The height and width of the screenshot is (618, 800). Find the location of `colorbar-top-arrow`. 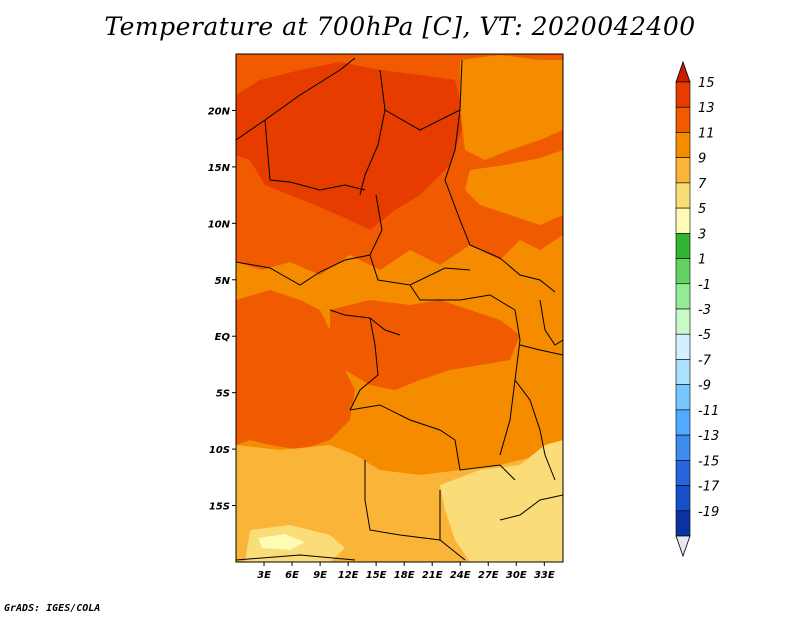

colorbar-top-arrow is located at coordinates (683, 71).